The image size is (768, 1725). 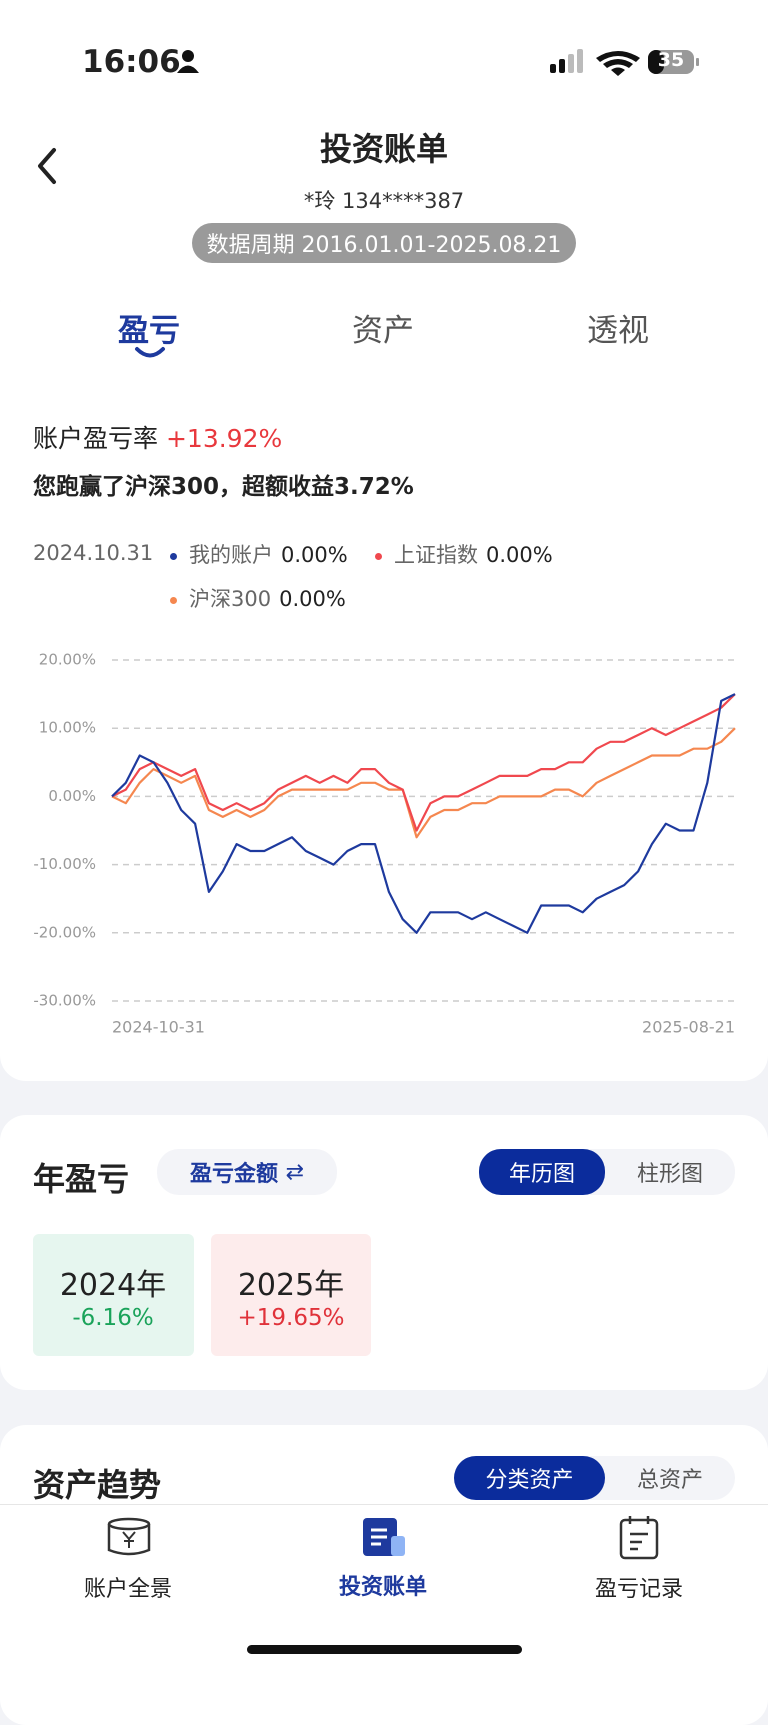 I want to click on nav-label: 盈亏记录, so click(x=639, y=1589).